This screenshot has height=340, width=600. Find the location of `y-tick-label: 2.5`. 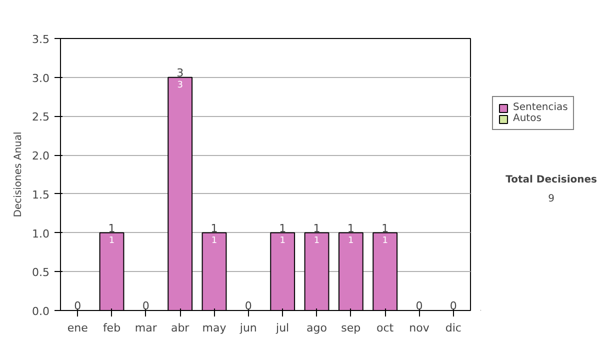

y-tick-label: 2.5 is located at coordinates (41, 117).